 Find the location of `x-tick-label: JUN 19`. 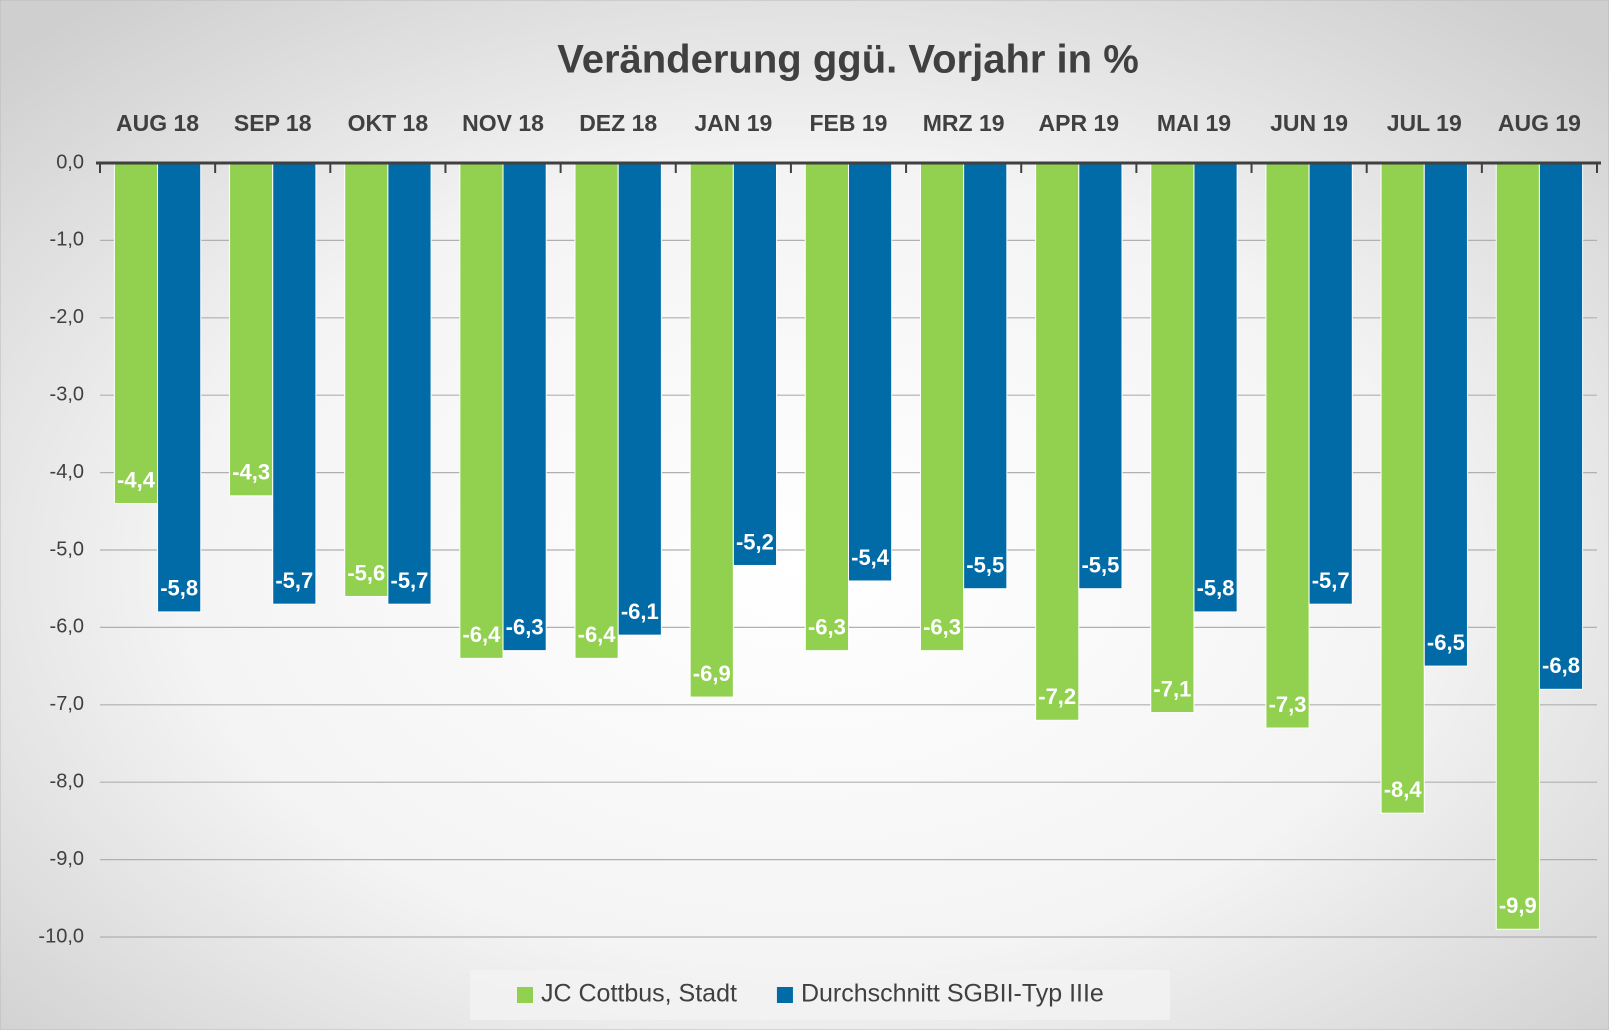

x-tick-label: JUN 19 is located at coordinates (1309, 123).